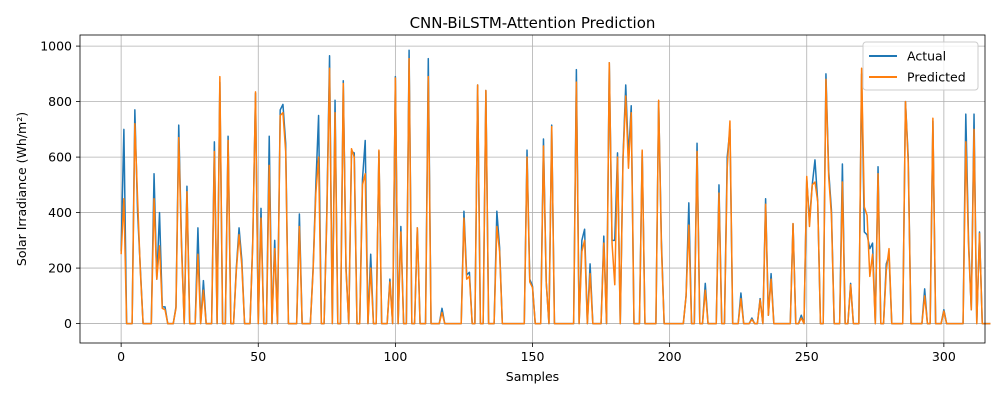  Describe the element at coordinates (926, 56) in the screenshot. I see `legend-label-actual: Actual` at that location.